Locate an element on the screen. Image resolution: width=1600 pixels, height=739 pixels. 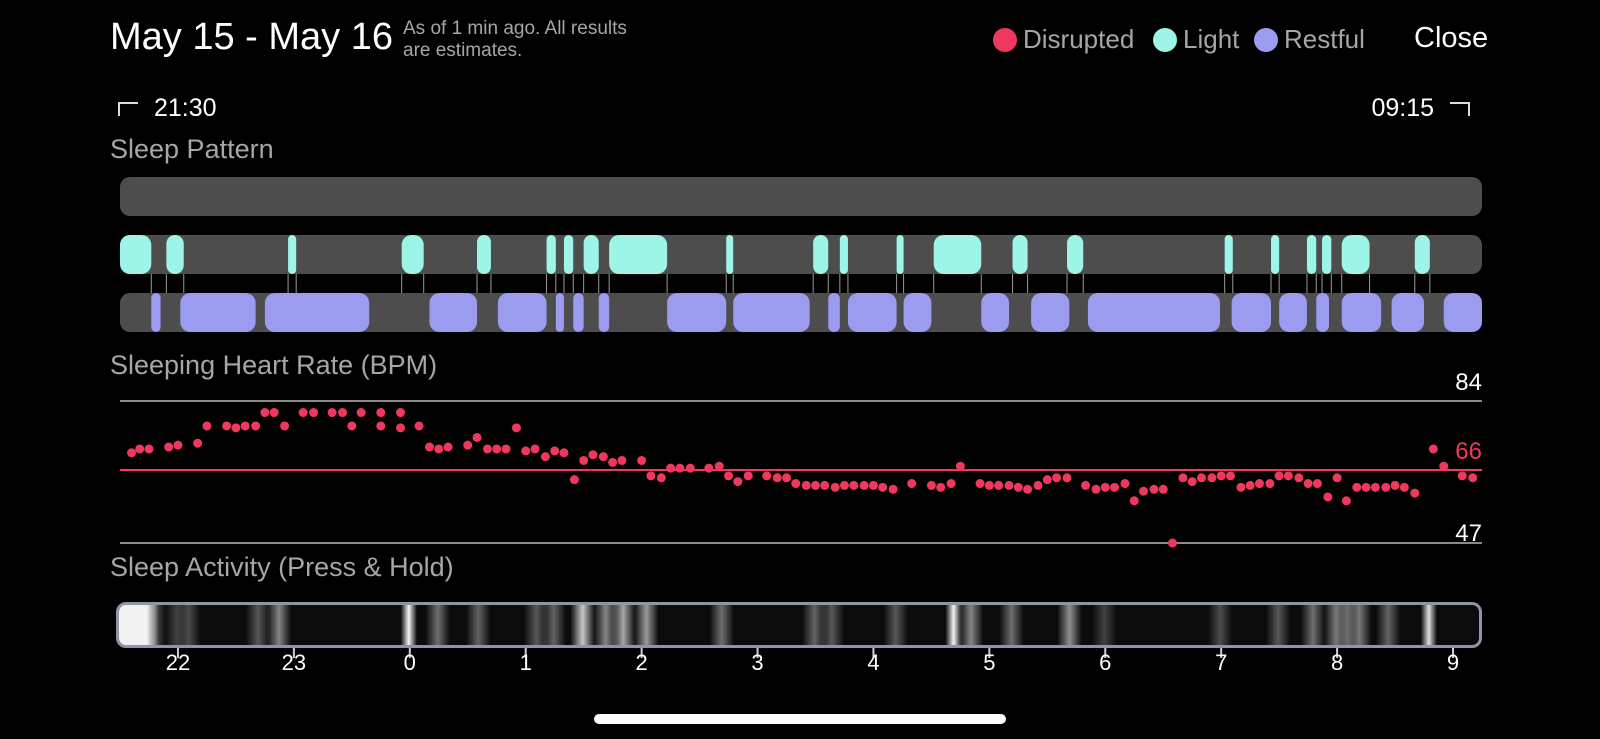
hour-label: 8 is located at coordinates (1337, 662).